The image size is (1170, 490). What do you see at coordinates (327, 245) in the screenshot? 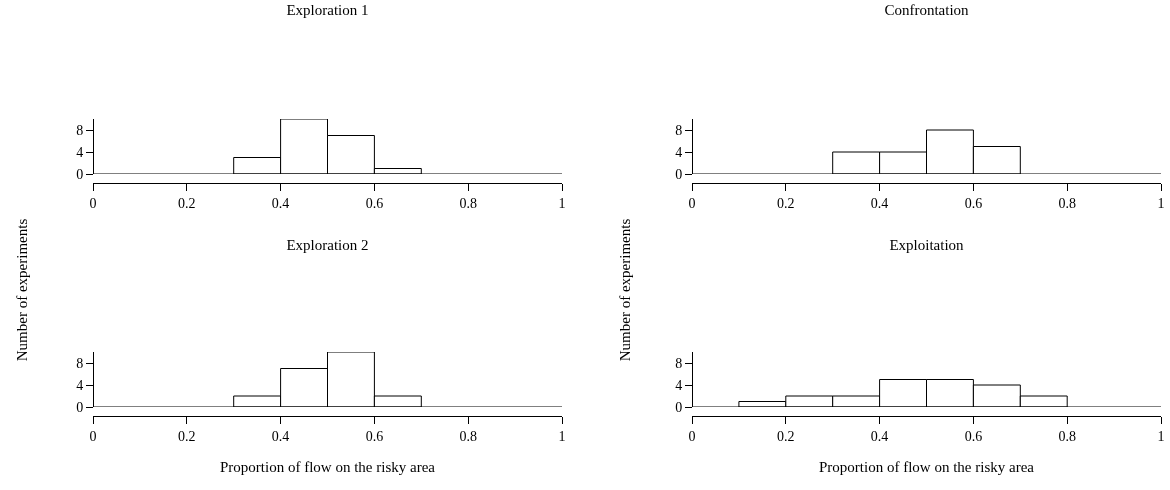
I see `chart-title: Exploration 2` at bounding box center [327, 245].